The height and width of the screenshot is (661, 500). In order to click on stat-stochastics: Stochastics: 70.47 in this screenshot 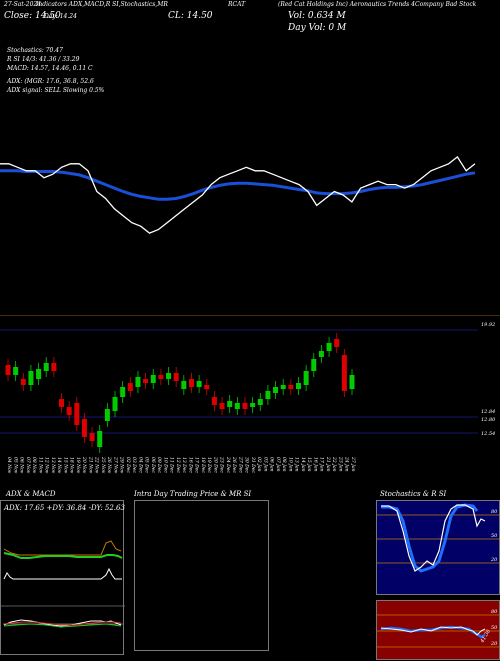, I will do `click(35, 50)`.